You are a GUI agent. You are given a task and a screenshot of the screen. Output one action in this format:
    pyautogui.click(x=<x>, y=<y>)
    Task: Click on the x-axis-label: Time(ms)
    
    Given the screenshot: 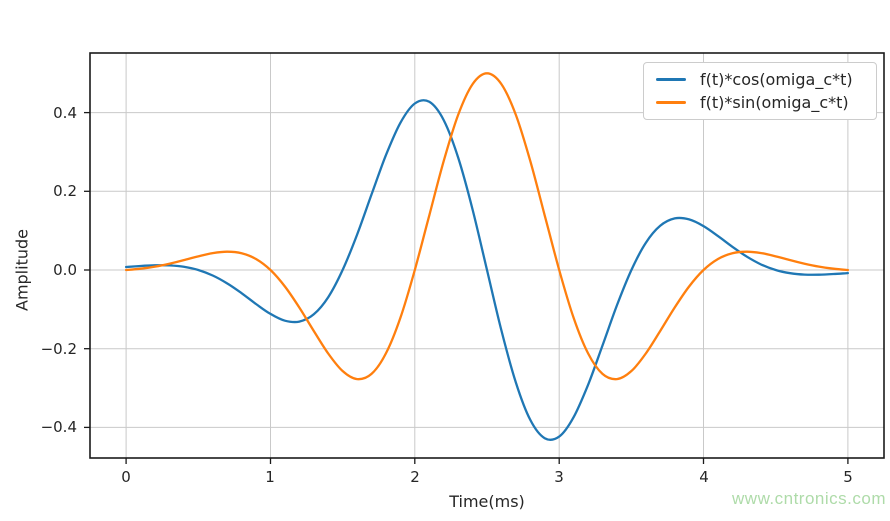 What is the action you would take?
    pyautogui.click(x=487, y=501)
    